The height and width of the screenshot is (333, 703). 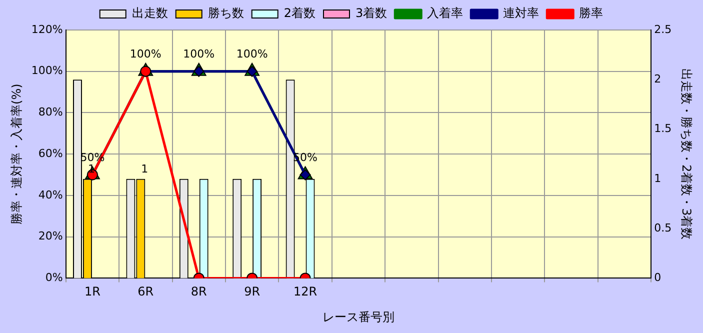 I want to click on x-tick-label: 6R, so click(x=146, y=291).